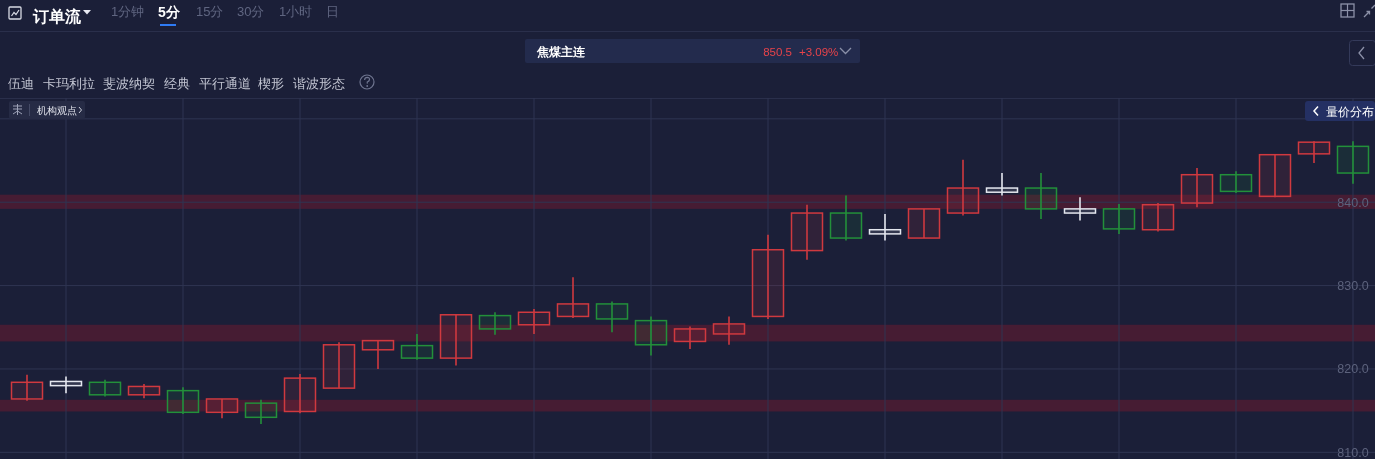  What do you see at coordinates (210, 11) in the screenshot?
I see `annotation: 15分` at bounding box center [210, 11].